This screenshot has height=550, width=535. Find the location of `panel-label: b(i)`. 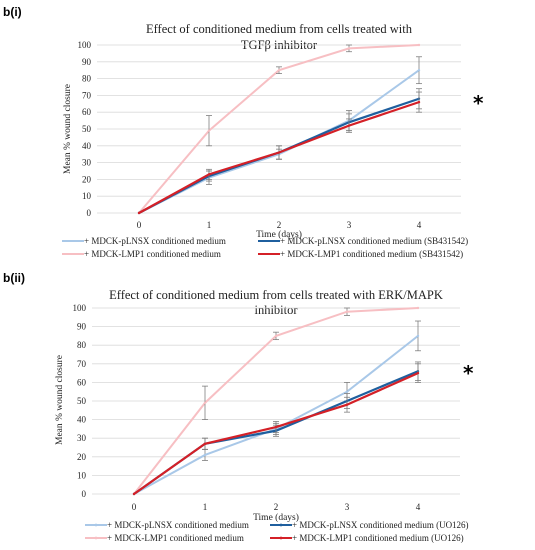

panel-label: b(i) is located at coordinates (12, 12).